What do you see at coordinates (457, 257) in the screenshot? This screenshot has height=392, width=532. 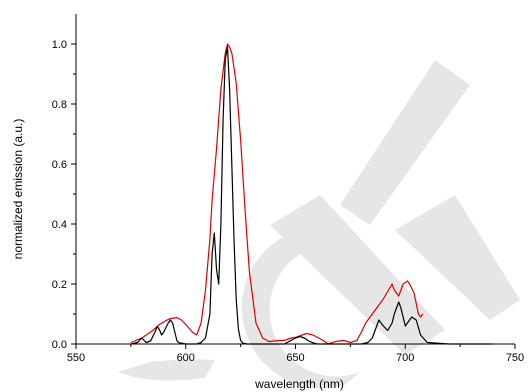 I see `watermark-letter-a` at bounding box center [457, 257].